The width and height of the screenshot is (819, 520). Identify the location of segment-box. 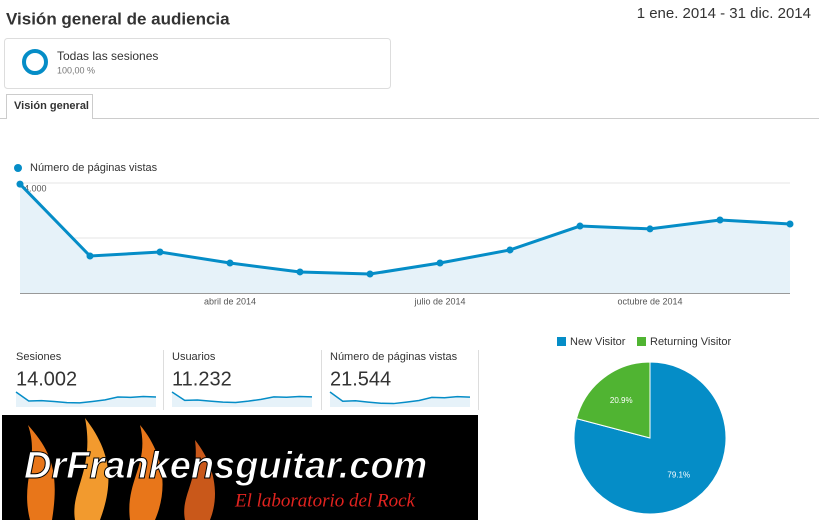
(197, 63).